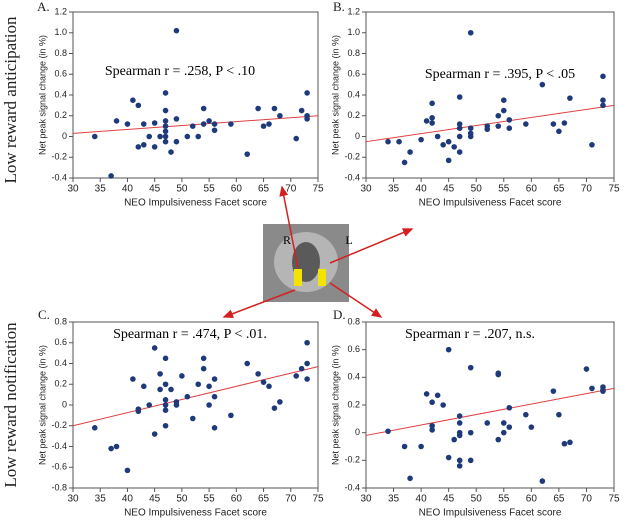 This screenshot has height=527, width=631. What do you see at coordinates (60, 11) in the screenshot?
I see `y-tick-label: 1.2` at bounding box center [60, 11].